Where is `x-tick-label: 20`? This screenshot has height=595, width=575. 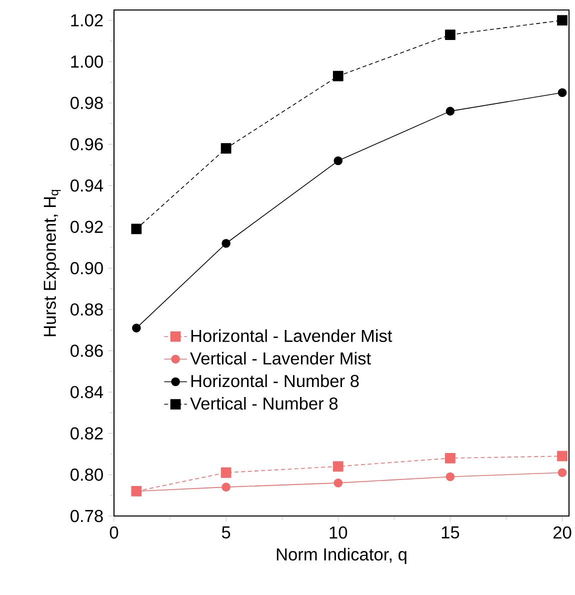
x-tick-label: 20 is located at coordinates (563, 532).